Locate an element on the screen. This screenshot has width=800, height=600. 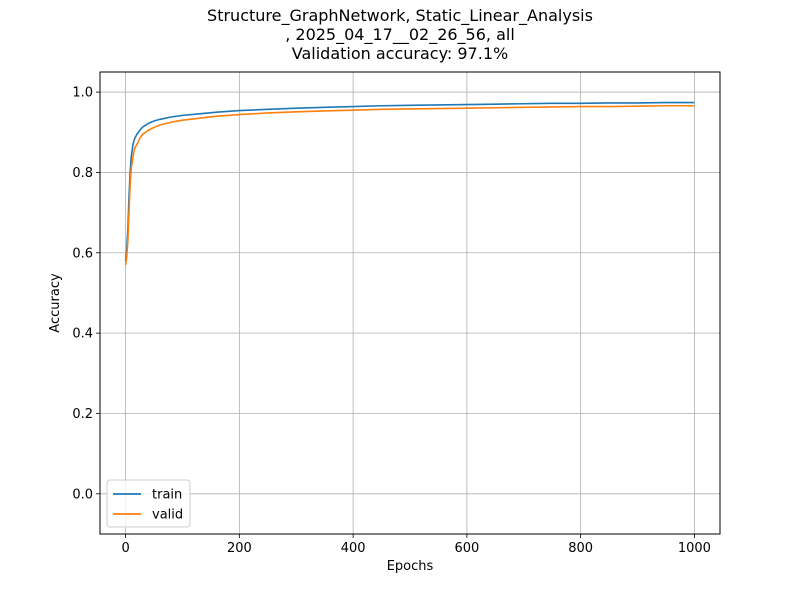
legend: train valid is located at coordinates (148, 503).